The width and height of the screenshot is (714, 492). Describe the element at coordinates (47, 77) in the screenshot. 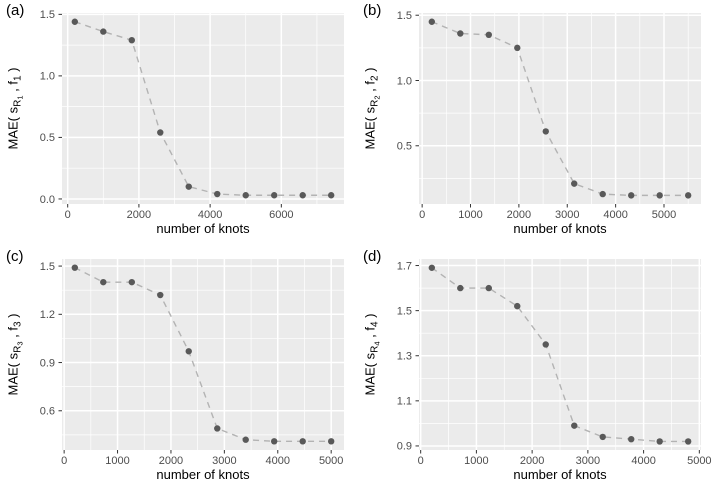

I see `svg-text: 1.0` at that location.